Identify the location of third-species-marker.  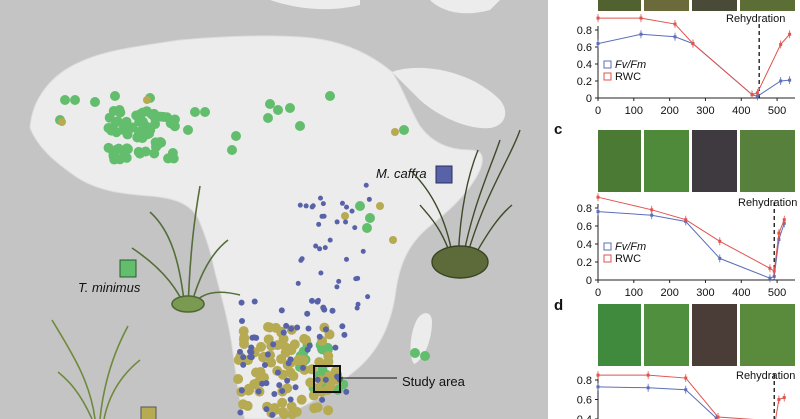
(148, 412).